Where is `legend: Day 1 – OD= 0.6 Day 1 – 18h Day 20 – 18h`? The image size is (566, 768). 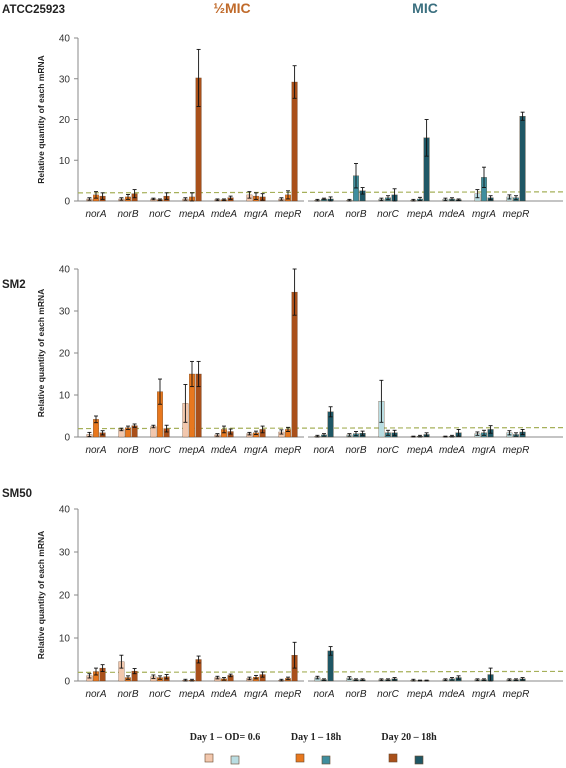
legend: Day 1 – OD= 0.6 Day 1 – 18h Day 20 – 18h is located at coordinates (313, 748).